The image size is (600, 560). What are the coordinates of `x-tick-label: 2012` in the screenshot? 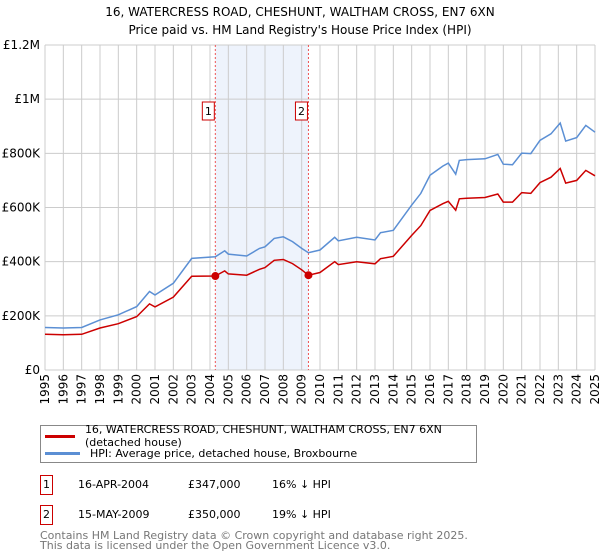 It's located at (357, 389).